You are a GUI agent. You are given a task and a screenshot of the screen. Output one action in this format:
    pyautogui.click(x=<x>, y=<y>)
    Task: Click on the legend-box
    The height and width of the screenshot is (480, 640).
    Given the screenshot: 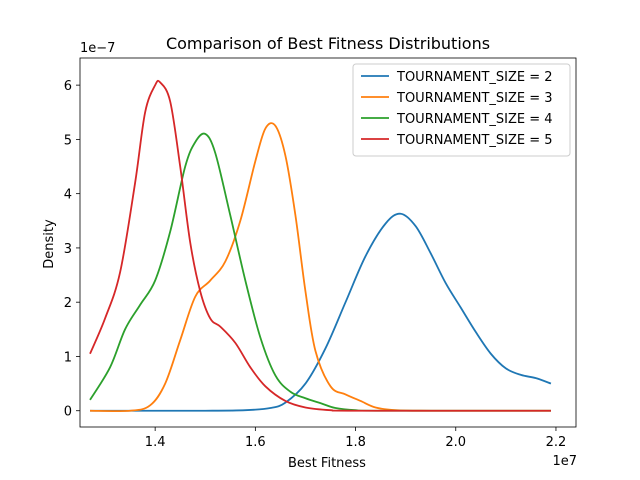 What is the action you would take?
    pyautogui.click(x=461, y=110)
    